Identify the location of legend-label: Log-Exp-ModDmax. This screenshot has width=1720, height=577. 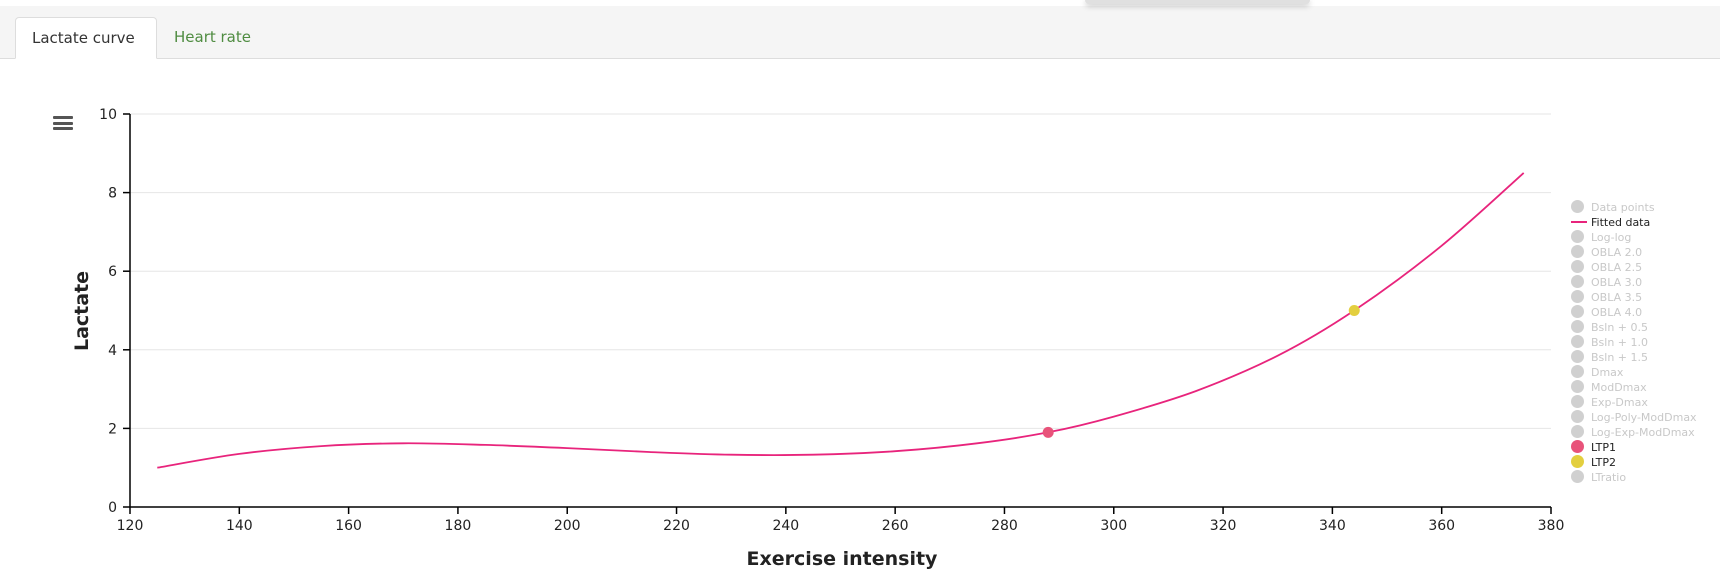
(1643, 432).